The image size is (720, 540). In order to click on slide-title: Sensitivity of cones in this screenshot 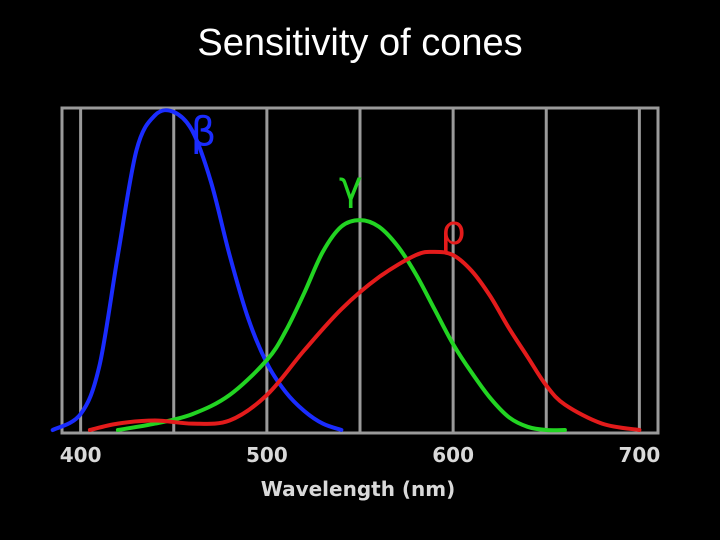, I will do `click(360, 43)`.